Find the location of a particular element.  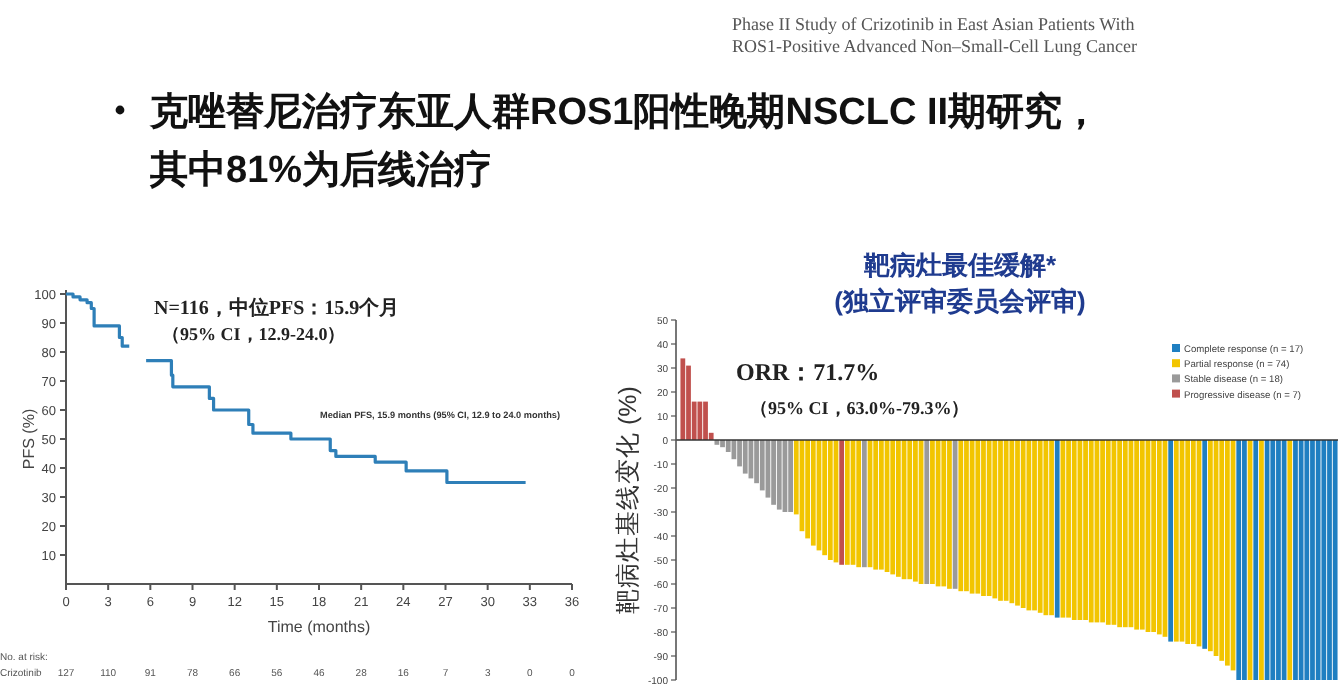

text: 其中81%为后线治疗 is located at coordinates (320, 170).